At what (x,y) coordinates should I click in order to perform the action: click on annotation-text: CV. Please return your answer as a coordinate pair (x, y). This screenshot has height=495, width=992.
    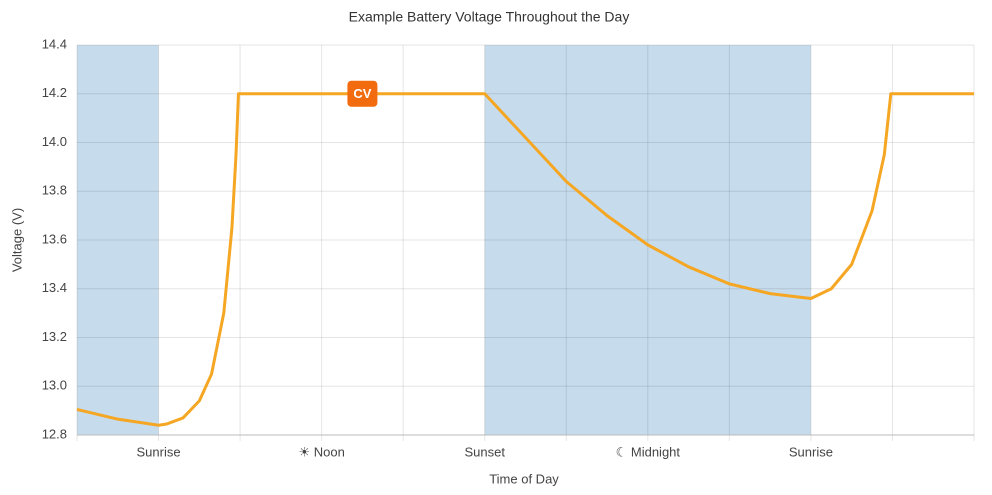
    Looking at the image, I should click on (362, 93).